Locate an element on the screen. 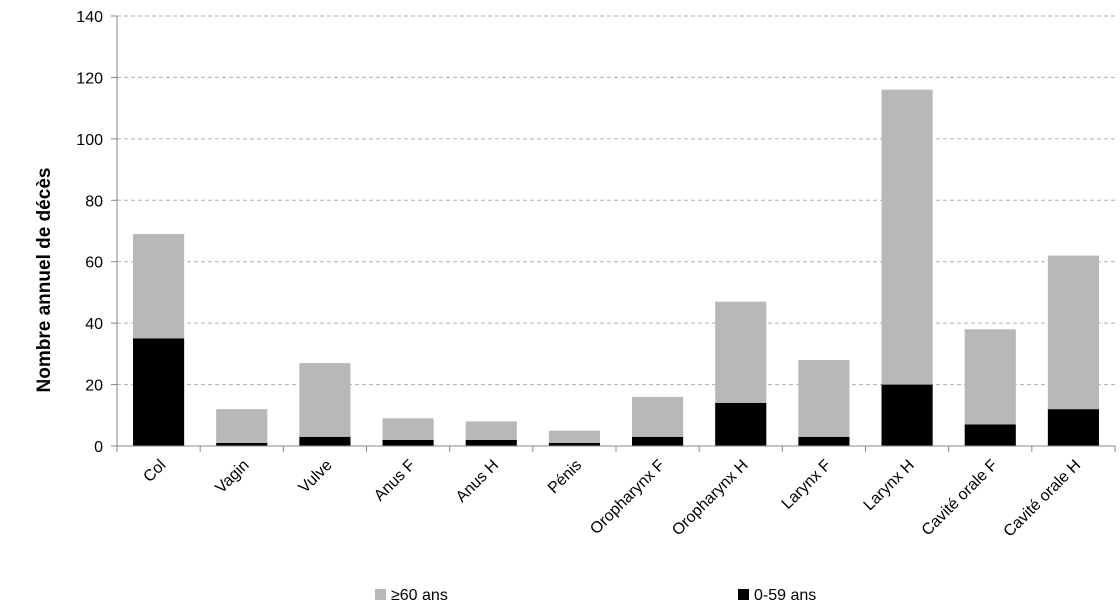 This screenshot has height=607, width=1120. legend-item: 0-59 ans is located at coordinates (777, 595).